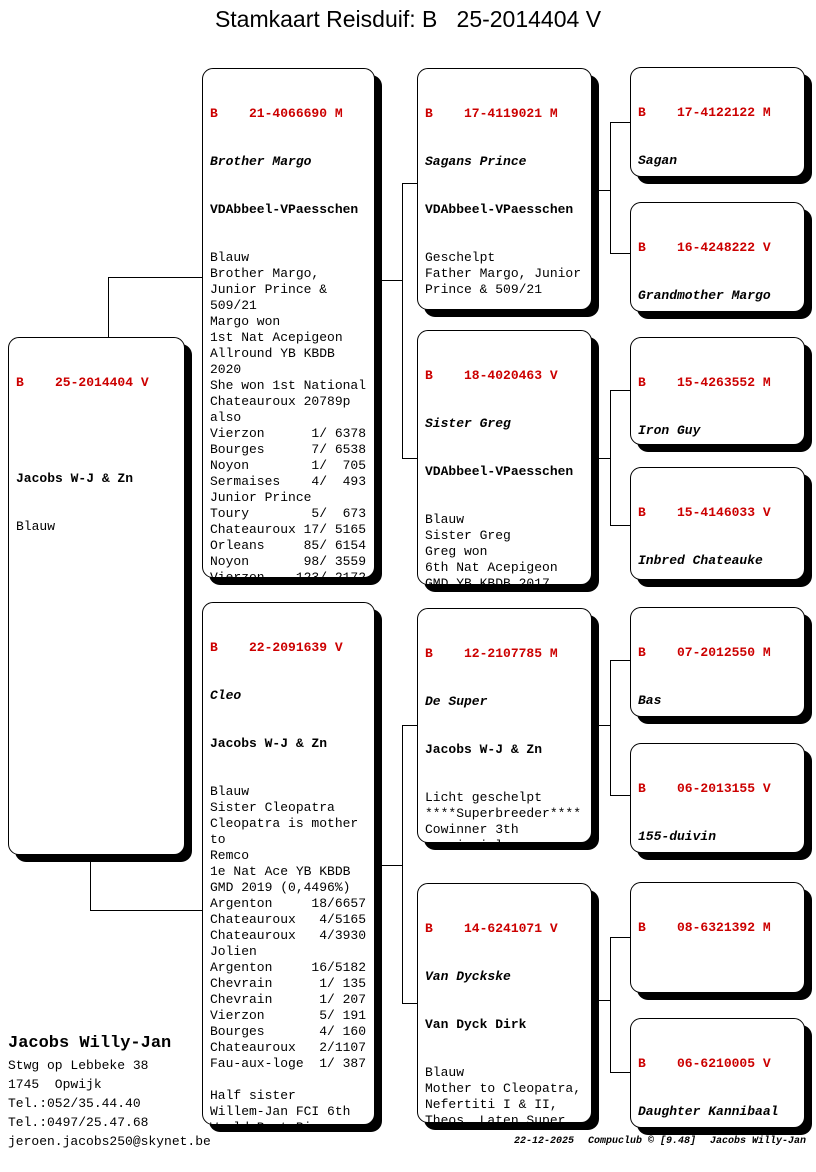 The height and width of the screenshot is (1172, 816). Describe the element at coordinates (410, 725) in the screenshot. I see `connector-dam-to-gp3` at that location.